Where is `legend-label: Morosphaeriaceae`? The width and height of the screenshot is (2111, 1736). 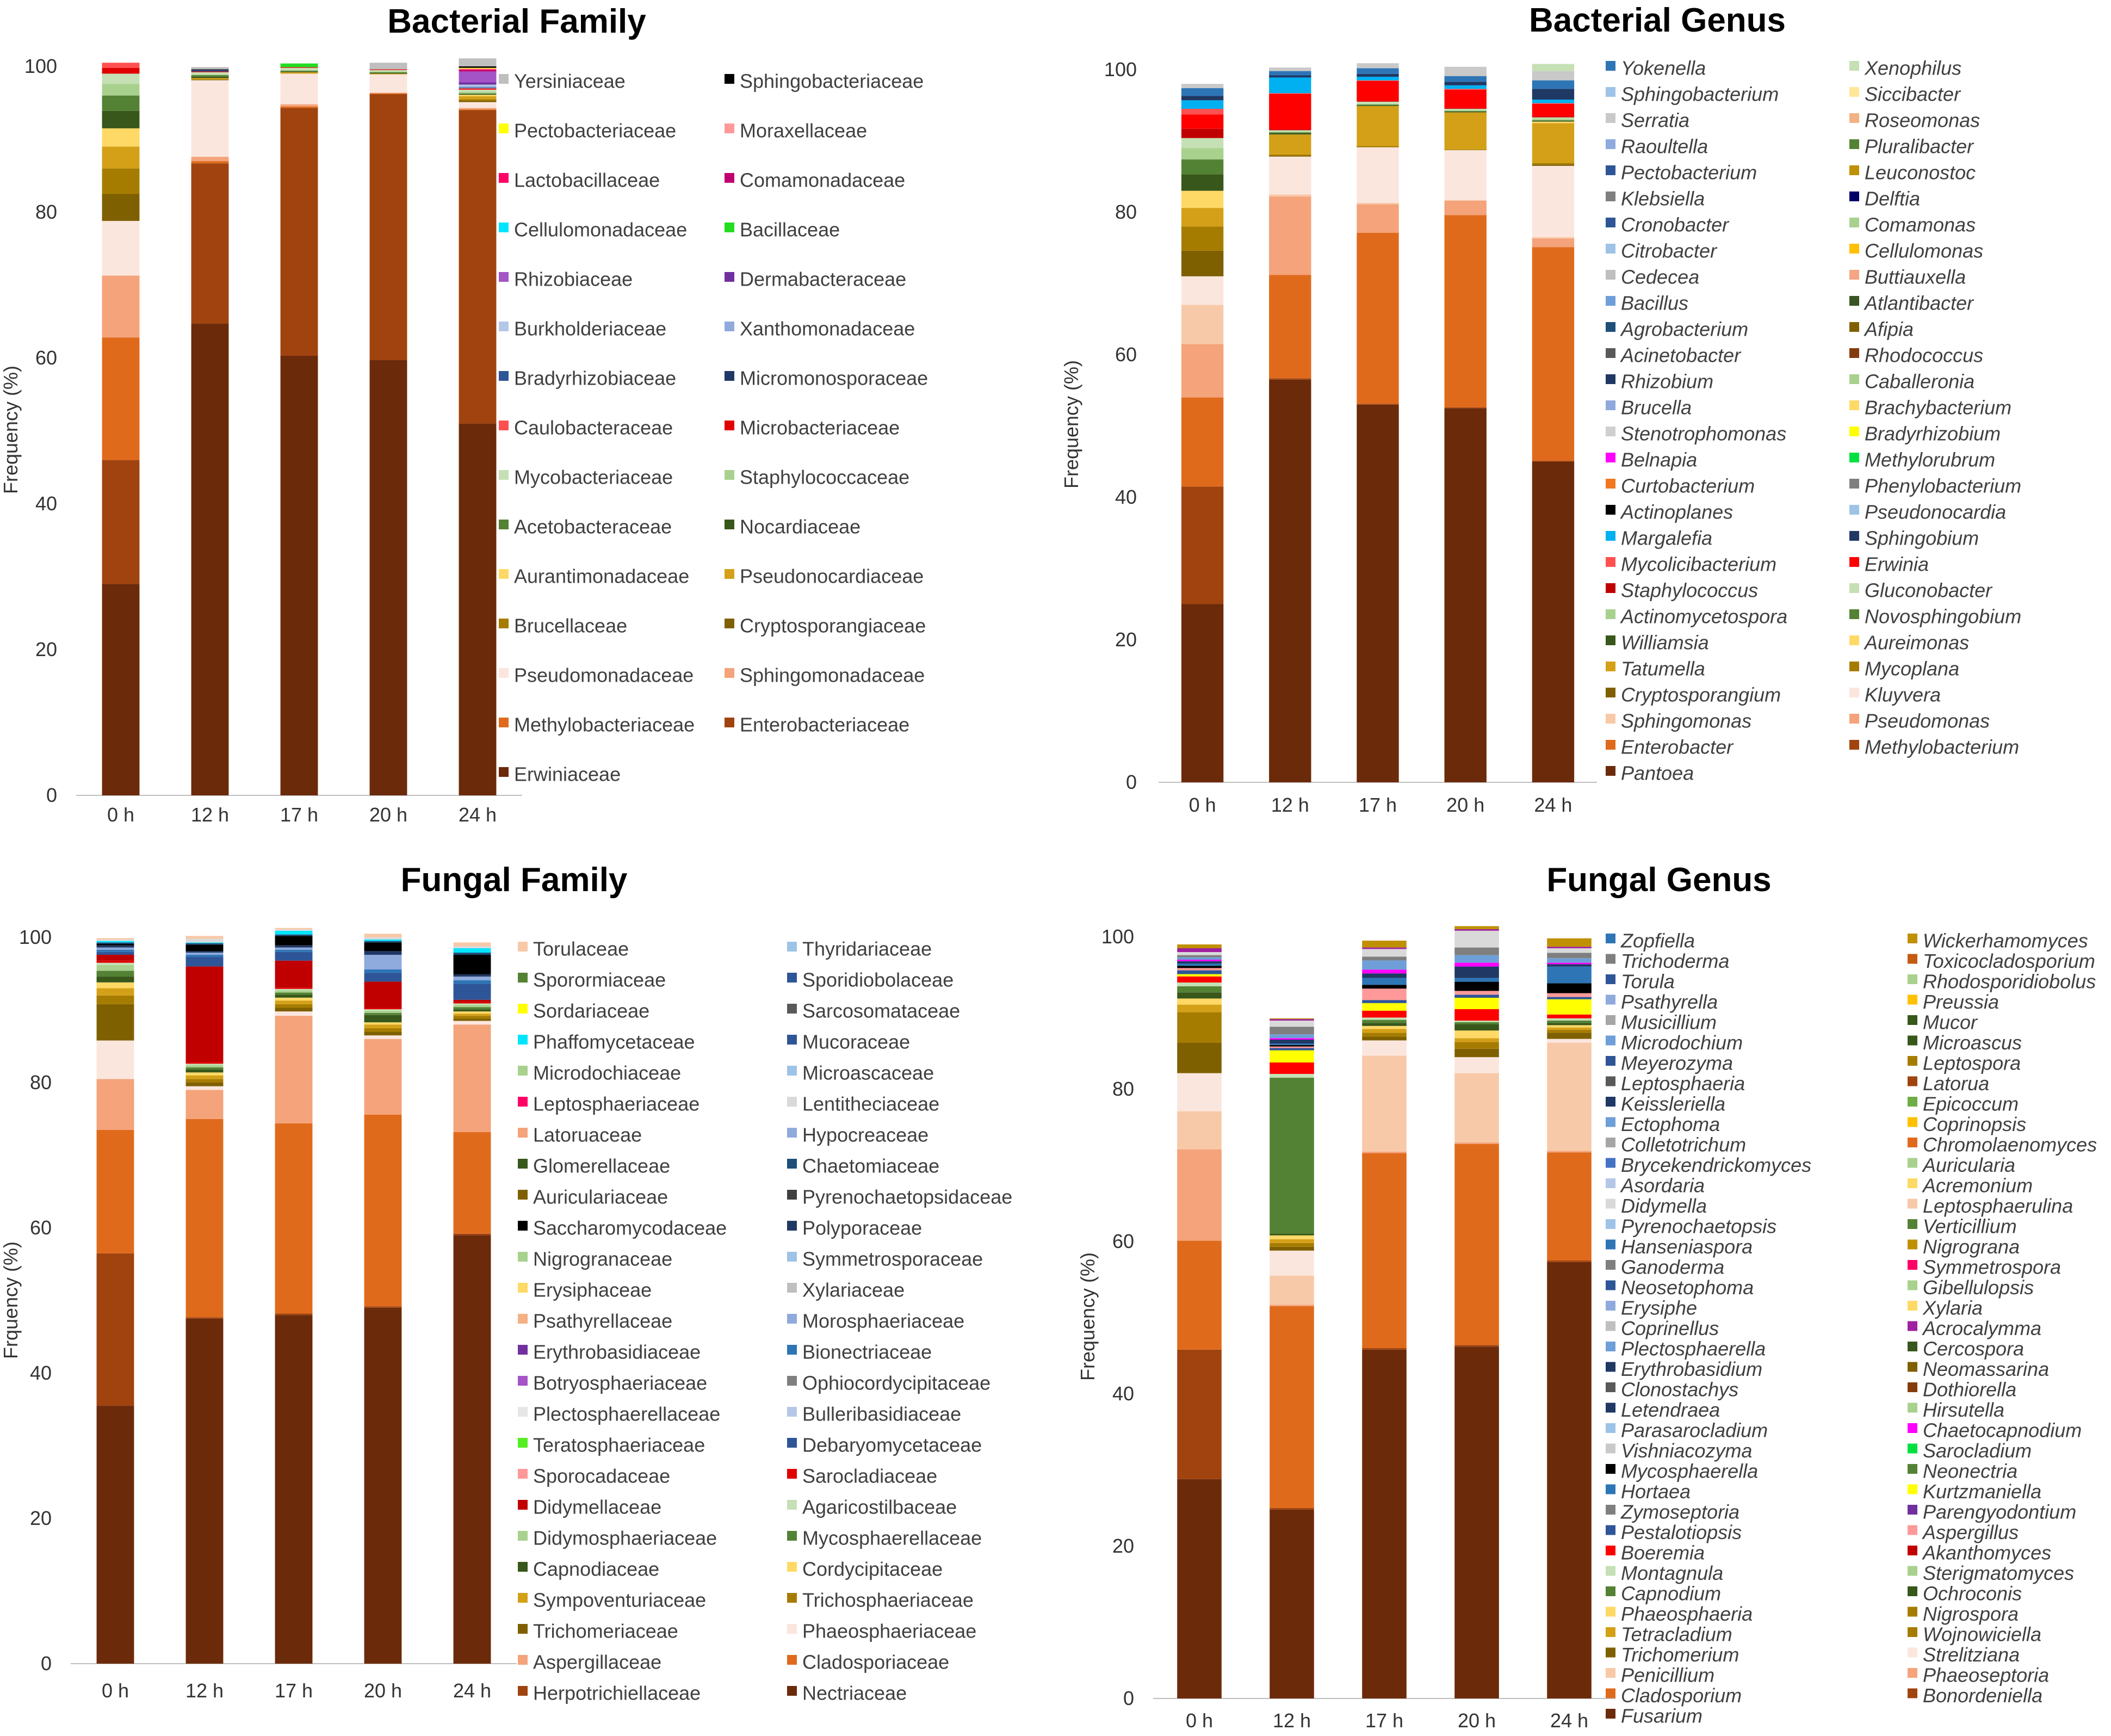 legend-label: Morosphaeriaceae is located at coordinates (883, 1321).